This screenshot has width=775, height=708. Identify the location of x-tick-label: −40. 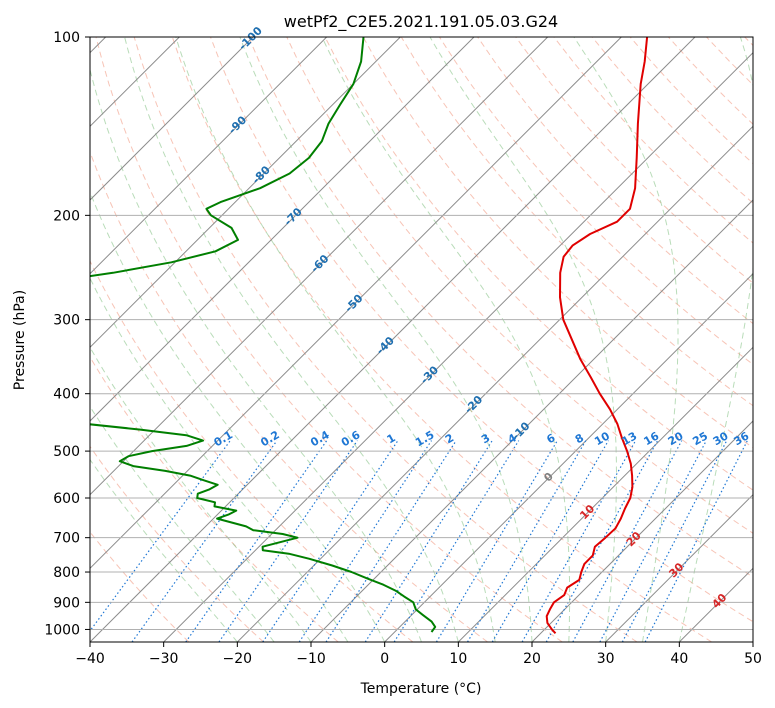
(90, 659).